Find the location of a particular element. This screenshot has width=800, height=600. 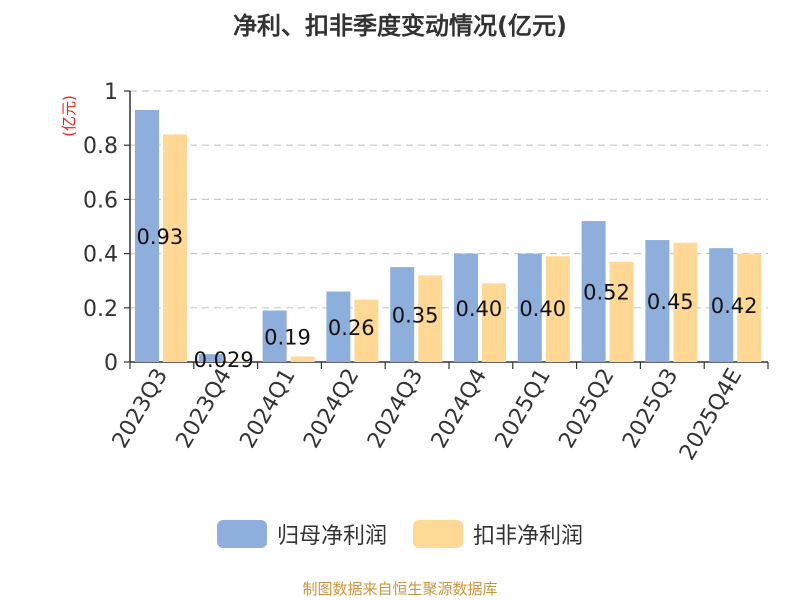

data-label: 0.029 is located at coordinates (224, 360).